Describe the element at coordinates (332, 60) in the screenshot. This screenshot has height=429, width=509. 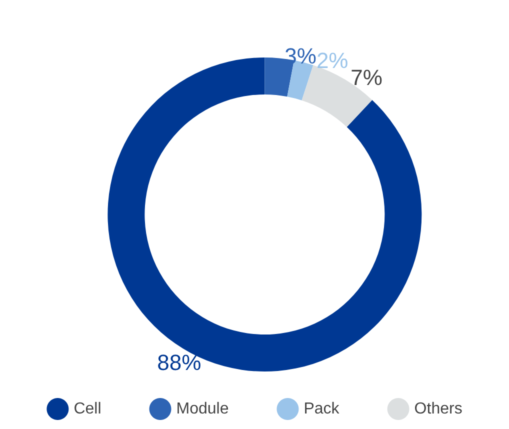
I see `data-label: 2%` at that location.